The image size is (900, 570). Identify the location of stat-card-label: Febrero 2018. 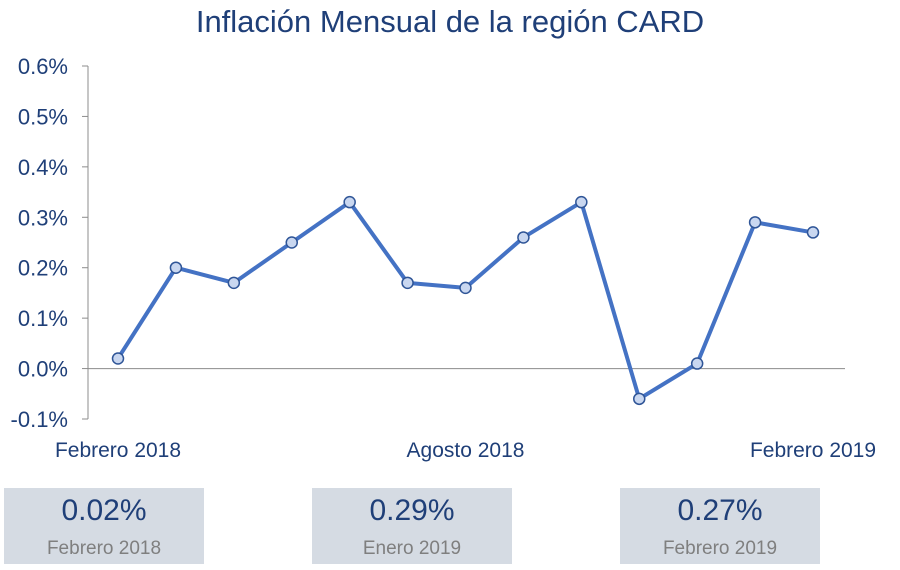
(104, 548).